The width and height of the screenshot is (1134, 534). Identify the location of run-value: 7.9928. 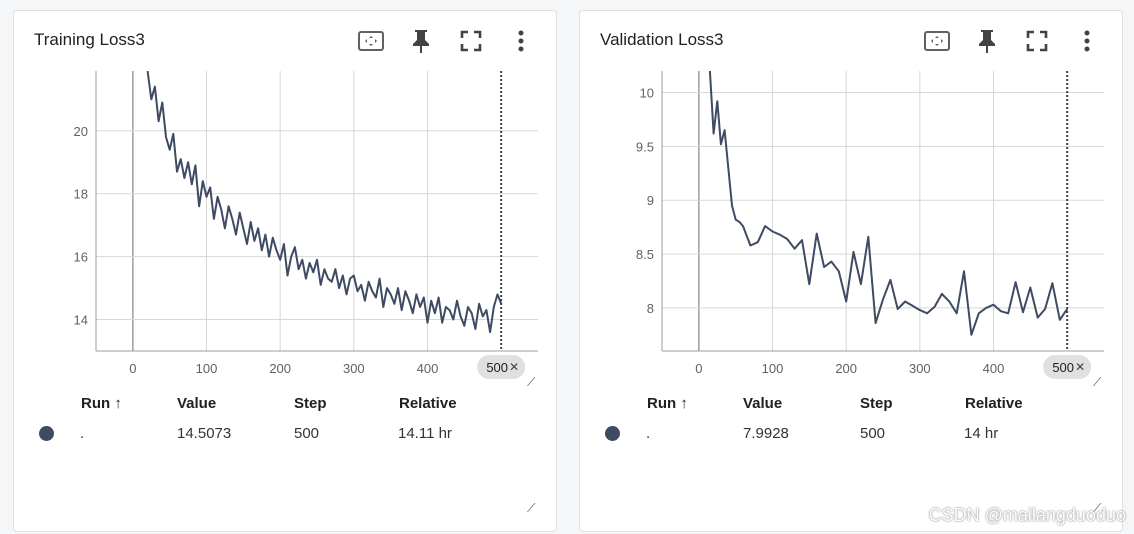
(766, 433).